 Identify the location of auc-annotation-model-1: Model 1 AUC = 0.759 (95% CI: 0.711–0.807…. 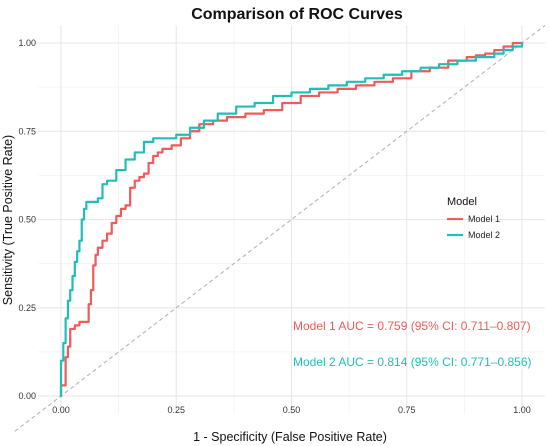
(412, 326).